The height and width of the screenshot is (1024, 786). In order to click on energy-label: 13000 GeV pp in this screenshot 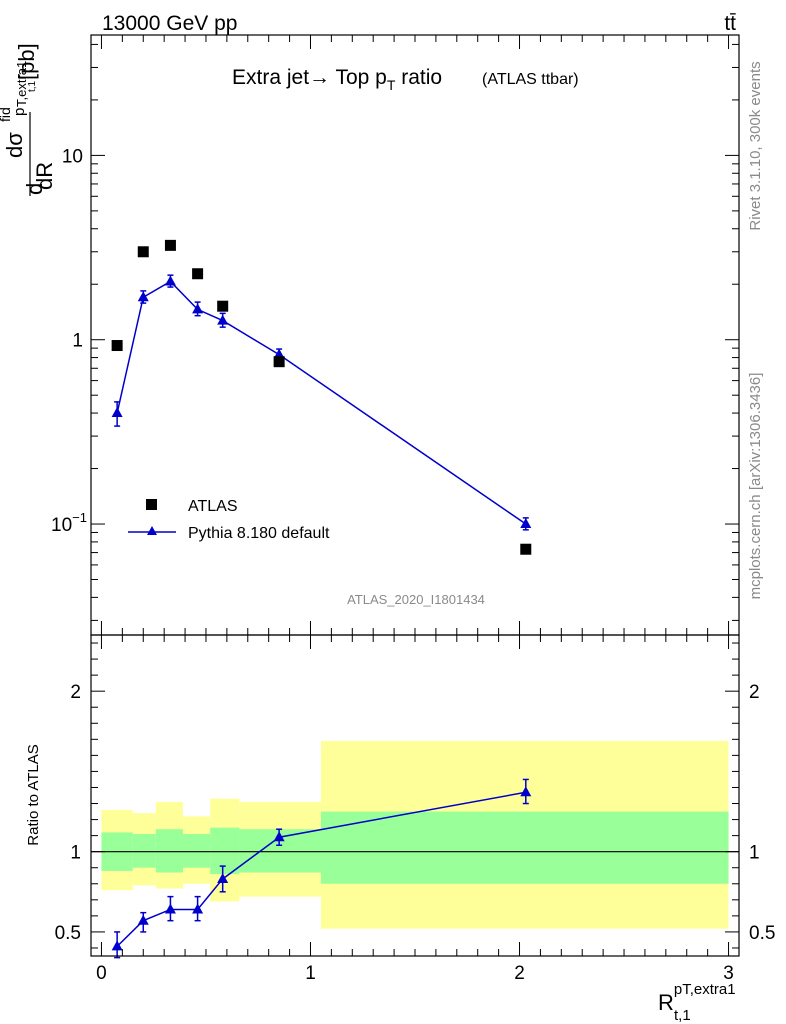, I will do `click(169, 23)`.